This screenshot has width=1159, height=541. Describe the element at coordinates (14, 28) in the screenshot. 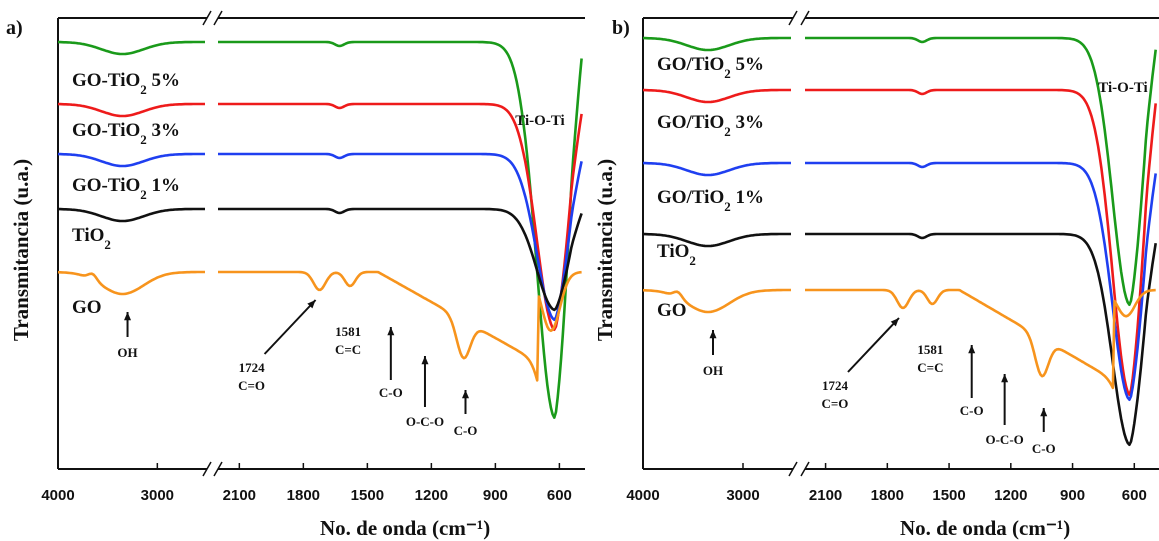

I see `panel-label: a)` at that location.